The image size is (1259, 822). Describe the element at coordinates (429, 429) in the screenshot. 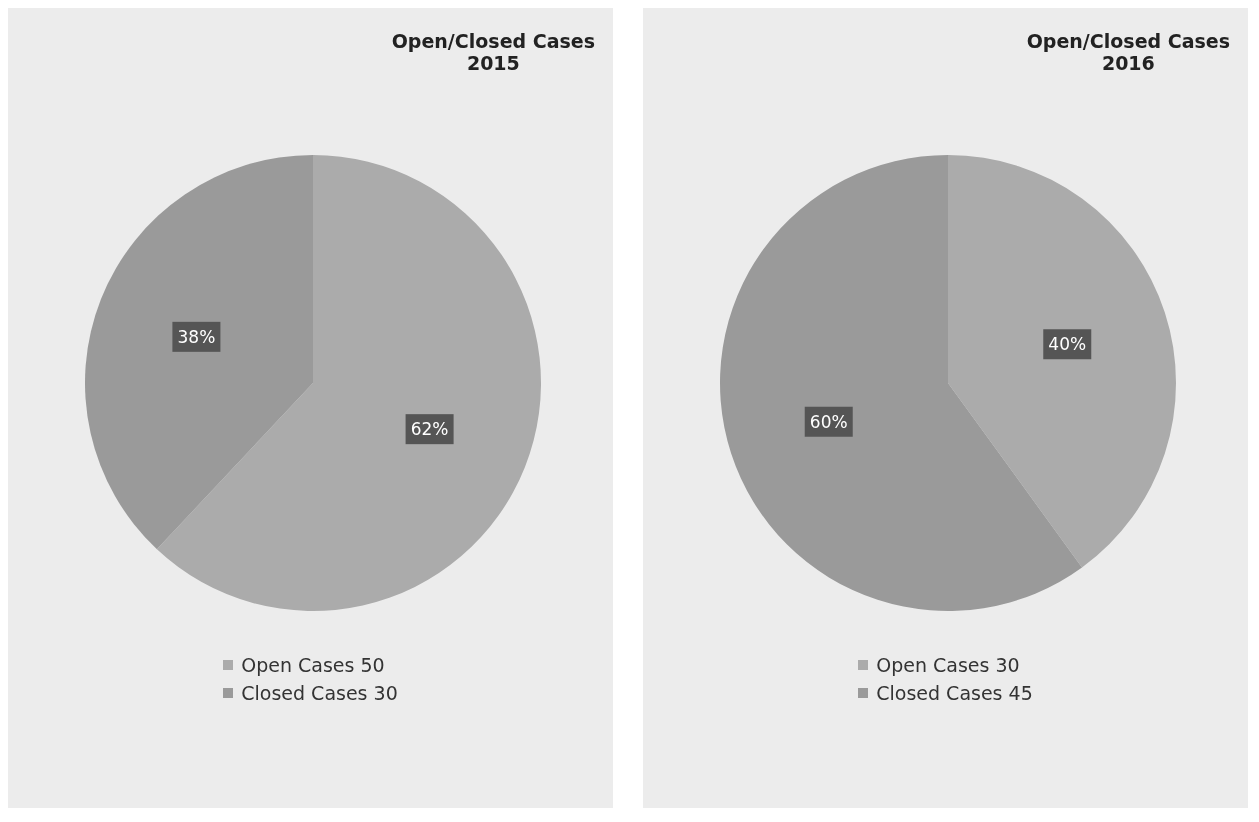

I see `data-label: 62%` at that location.